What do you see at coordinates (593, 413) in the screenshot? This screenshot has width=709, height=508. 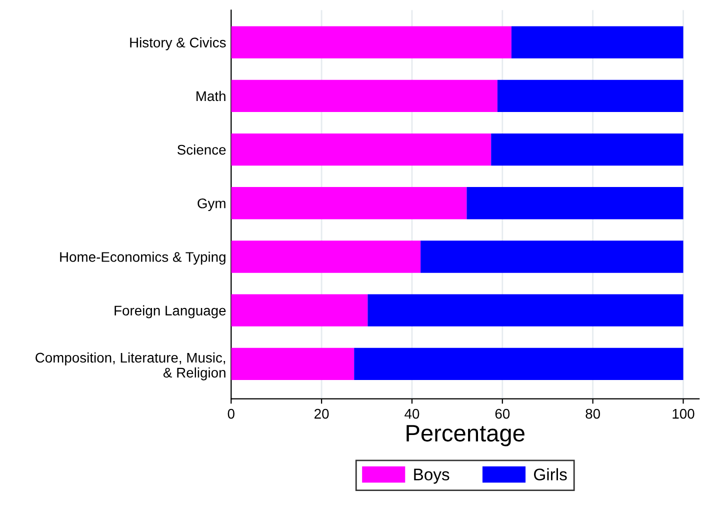 I see `x-tick-label: 80` at bounding box center [593, 413].